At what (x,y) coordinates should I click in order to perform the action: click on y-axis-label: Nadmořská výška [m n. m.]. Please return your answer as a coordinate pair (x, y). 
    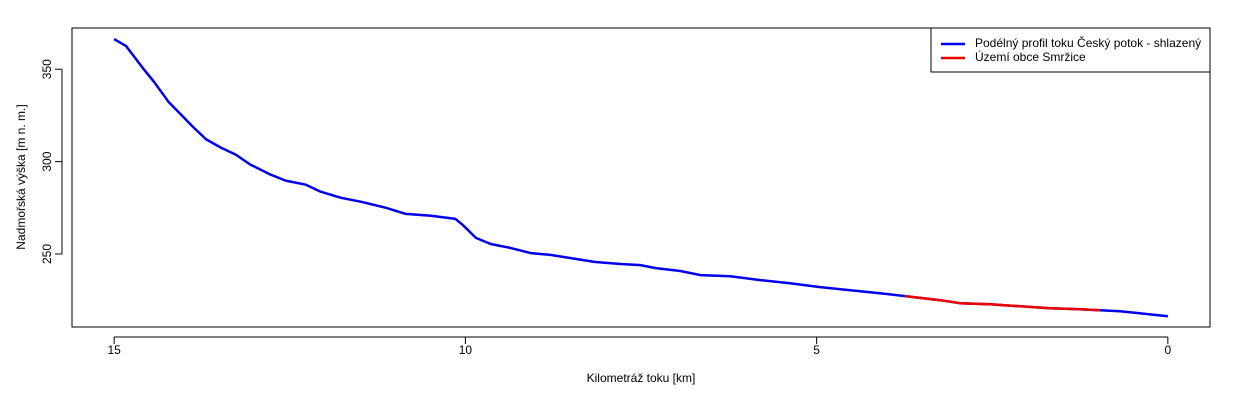
    Looking at the image, I should click on (21, 176).